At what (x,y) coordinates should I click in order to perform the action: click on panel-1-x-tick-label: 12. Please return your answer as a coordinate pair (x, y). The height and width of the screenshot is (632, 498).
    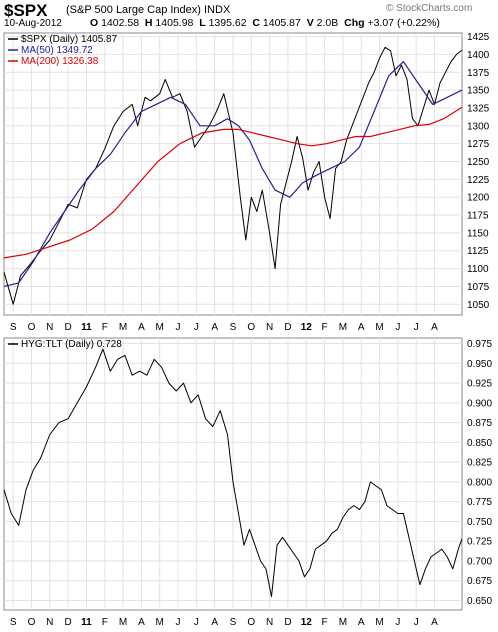
    Looking at the image, I should click on (307, 327).